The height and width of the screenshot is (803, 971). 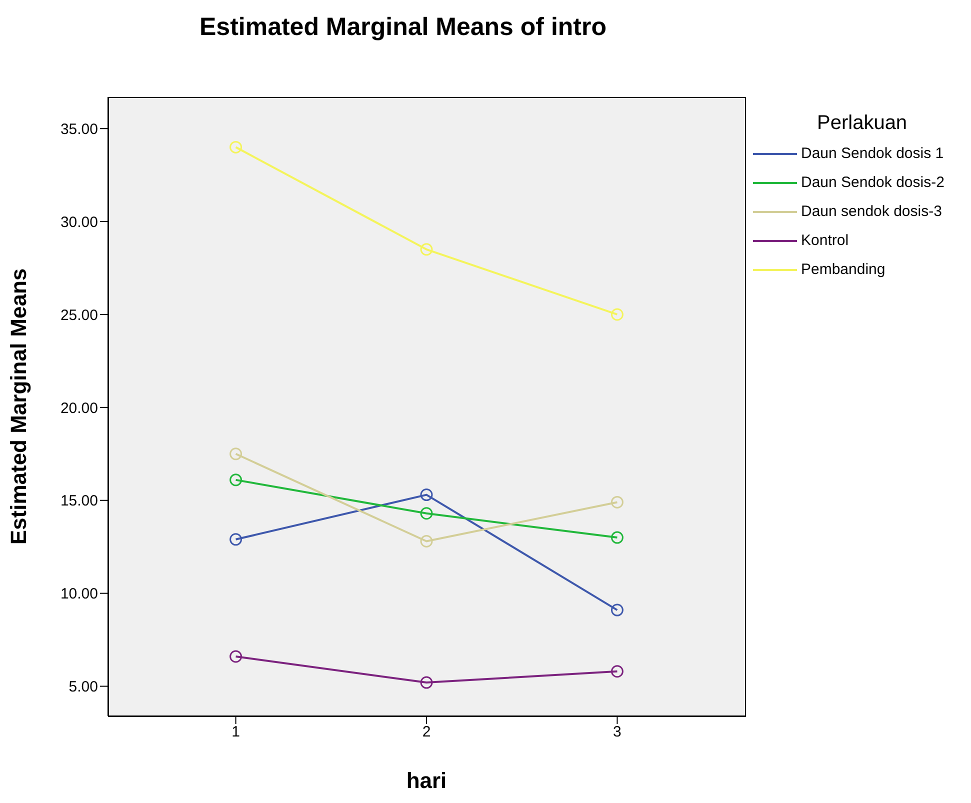 I want to click on legend-label: Kontrol, so click(x=825, y=240).